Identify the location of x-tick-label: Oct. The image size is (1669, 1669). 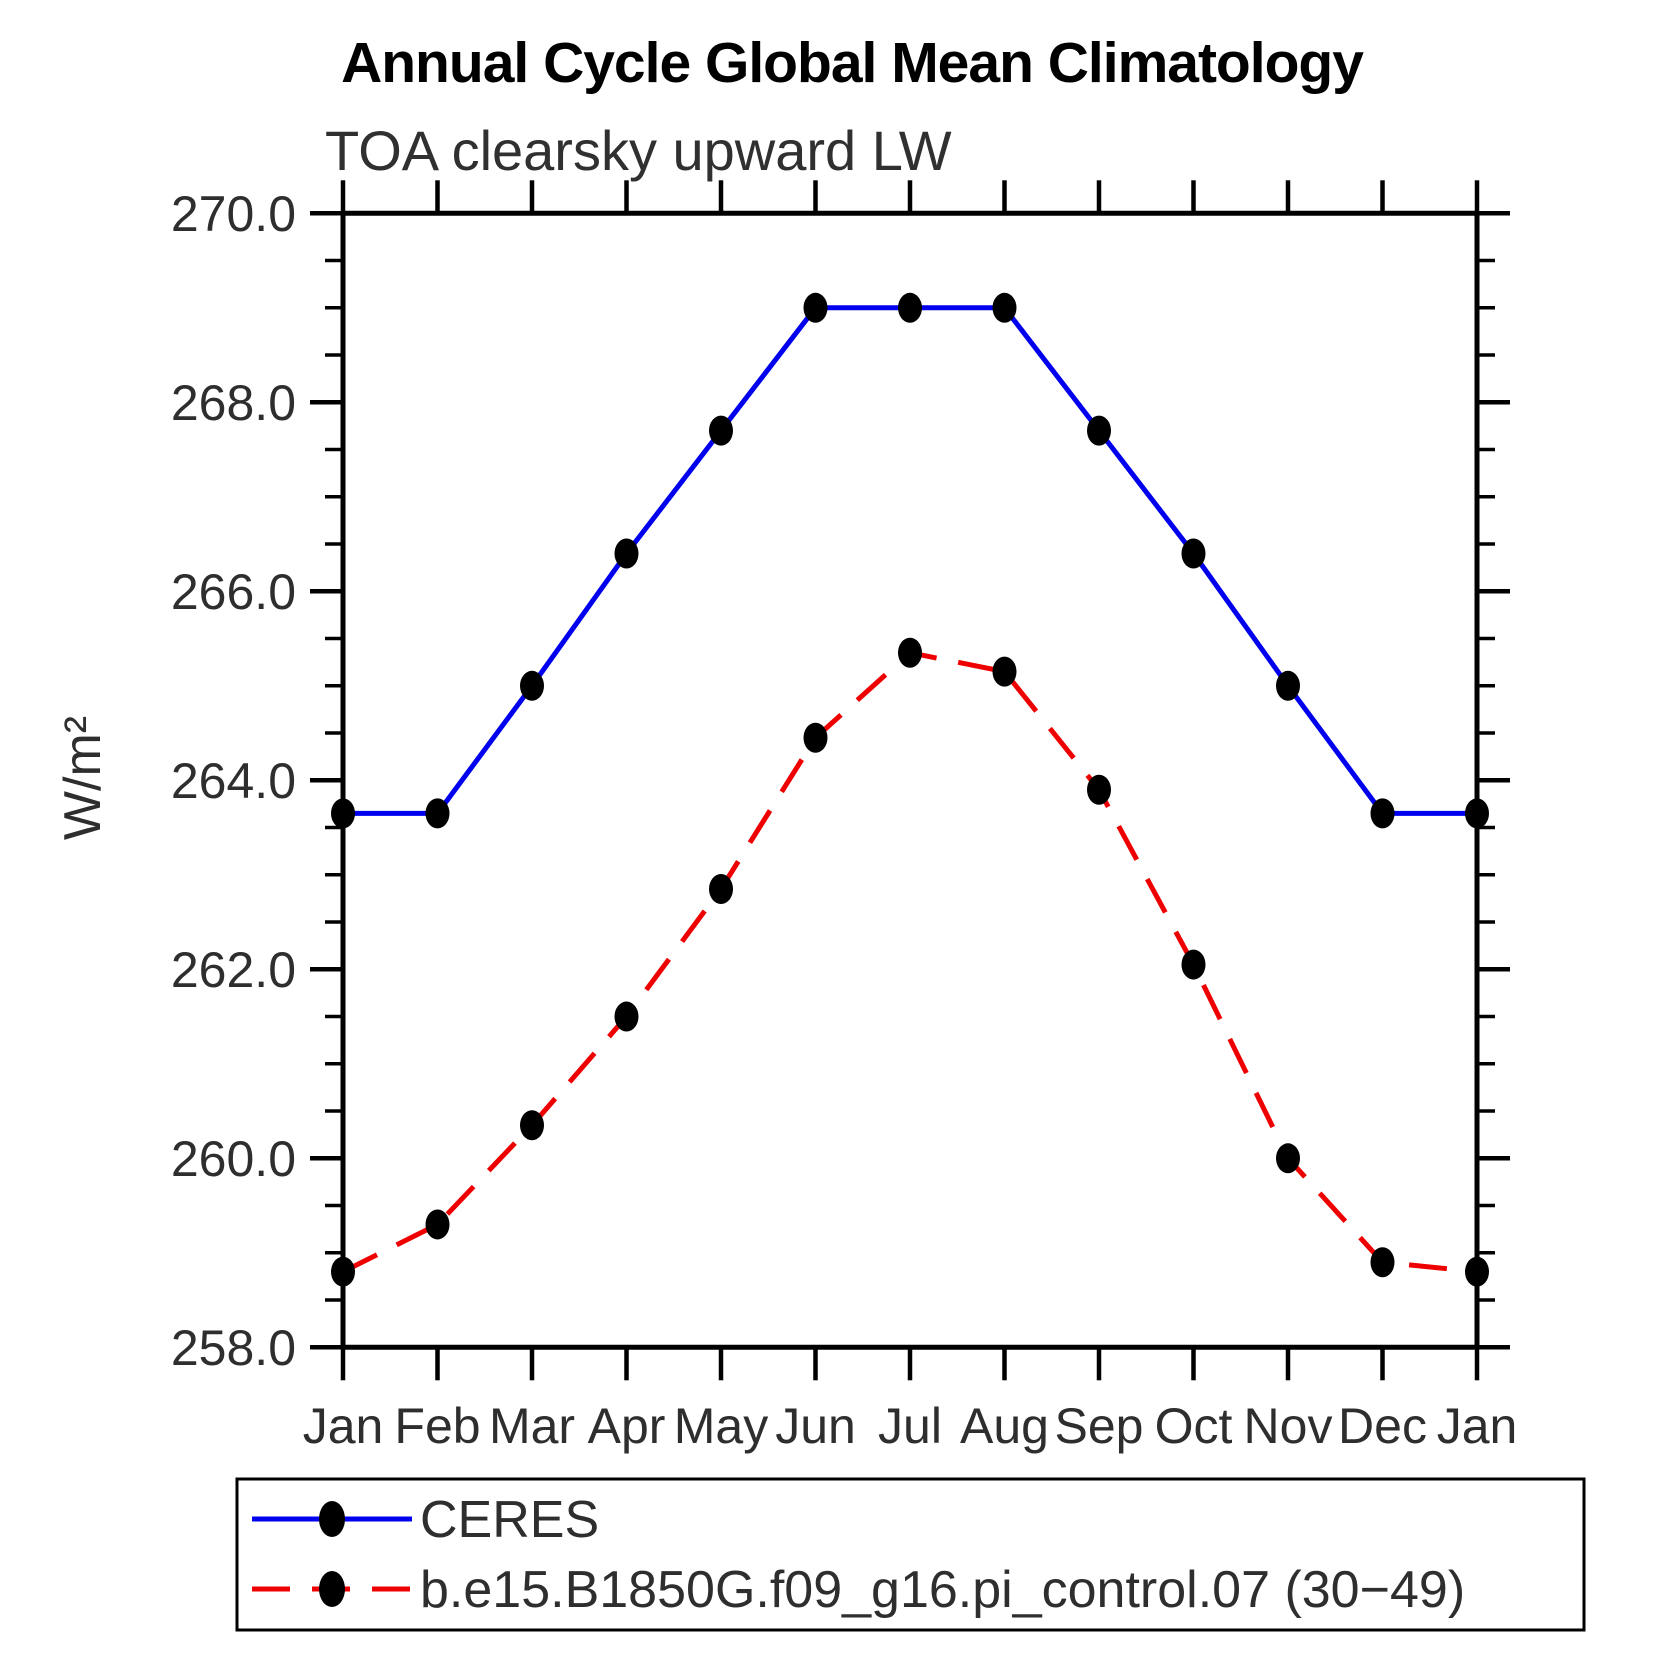
(1194, 1426).